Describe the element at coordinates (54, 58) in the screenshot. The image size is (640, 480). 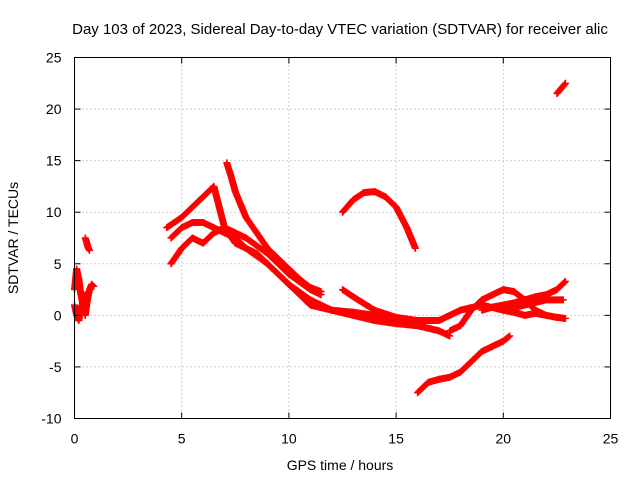
I see `y-tick-label: 25` at that location.